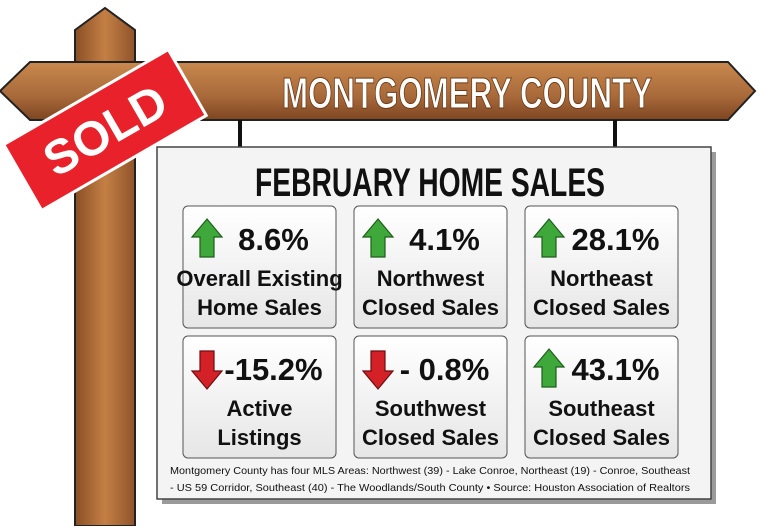 This screenshot has width=760, height=531. I want to click on sign-title: MONTGOMERY COUNTY, so click(467, 93).